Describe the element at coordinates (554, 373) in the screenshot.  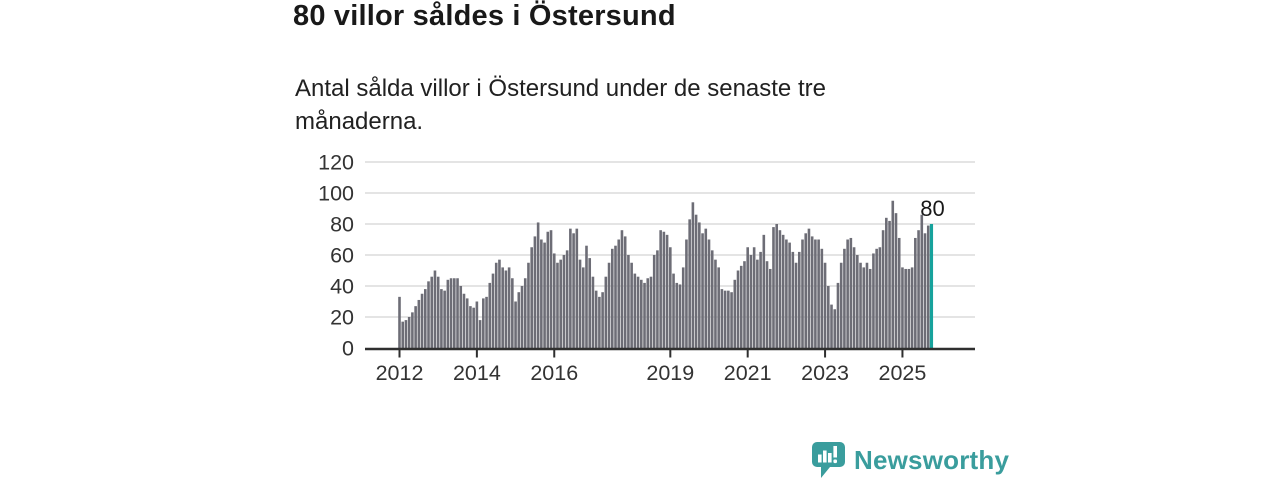
I see `x-tick-label: 2016` at that location.